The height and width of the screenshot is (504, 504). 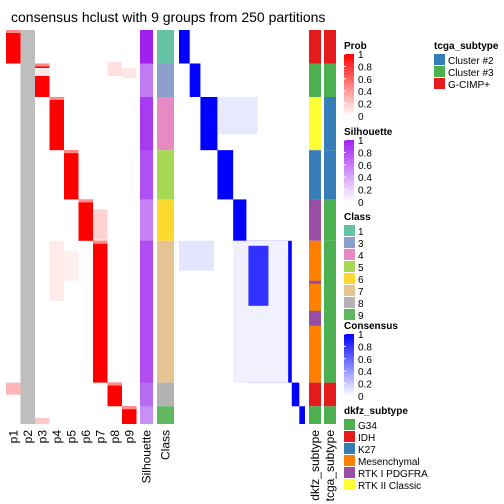 I want to click on silhouette-legend-tick-label: 0.8, so click(x=365, y=153).